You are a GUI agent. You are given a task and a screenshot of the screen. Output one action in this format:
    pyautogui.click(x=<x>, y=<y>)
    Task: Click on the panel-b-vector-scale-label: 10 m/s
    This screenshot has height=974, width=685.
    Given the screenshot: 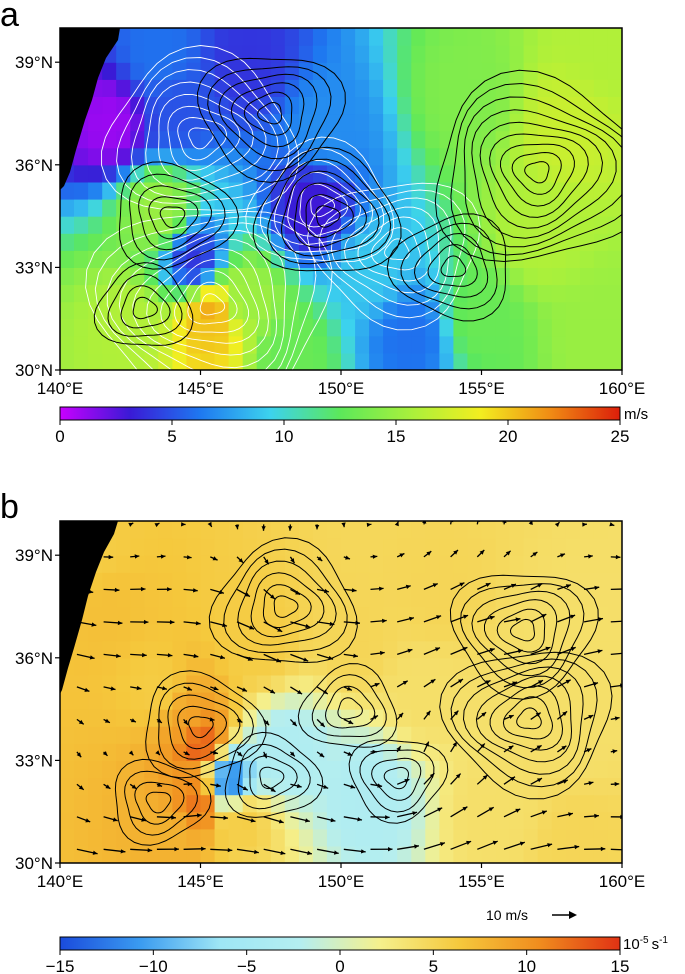 What is the action you would take?
    pyautogui.click(x=507, y=915)
    